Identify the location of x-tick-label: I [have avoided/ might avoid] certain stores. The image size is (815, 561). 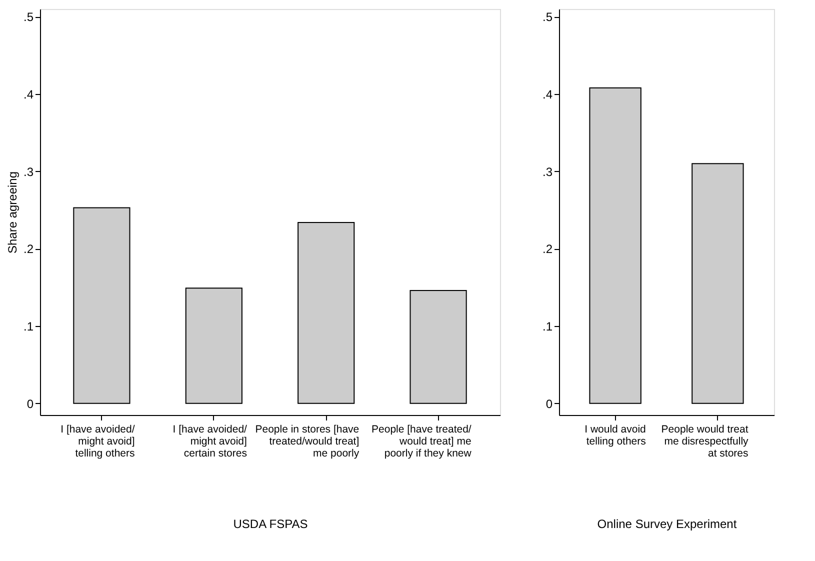
(210, 442).